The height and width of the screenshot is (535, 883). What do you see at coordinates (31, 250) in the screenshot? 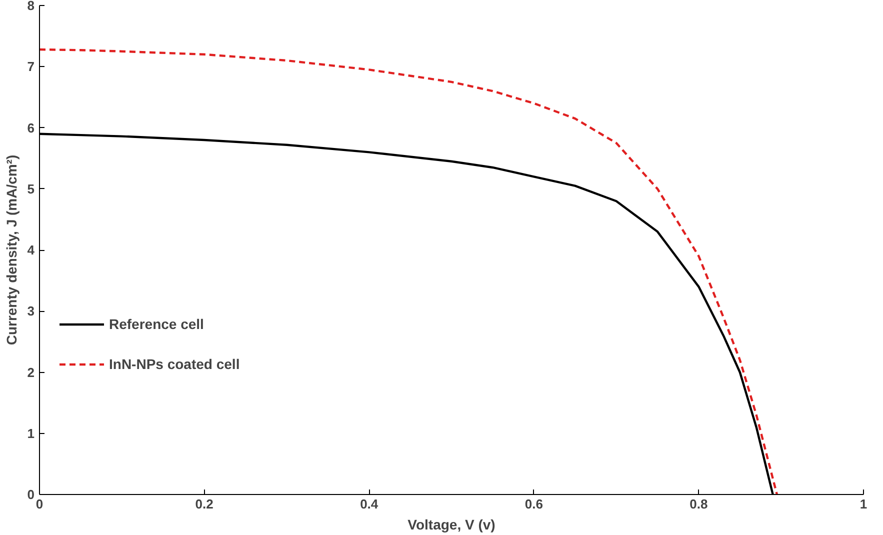
I see `y-tick-label: 4` at bounding box center [31, 250].